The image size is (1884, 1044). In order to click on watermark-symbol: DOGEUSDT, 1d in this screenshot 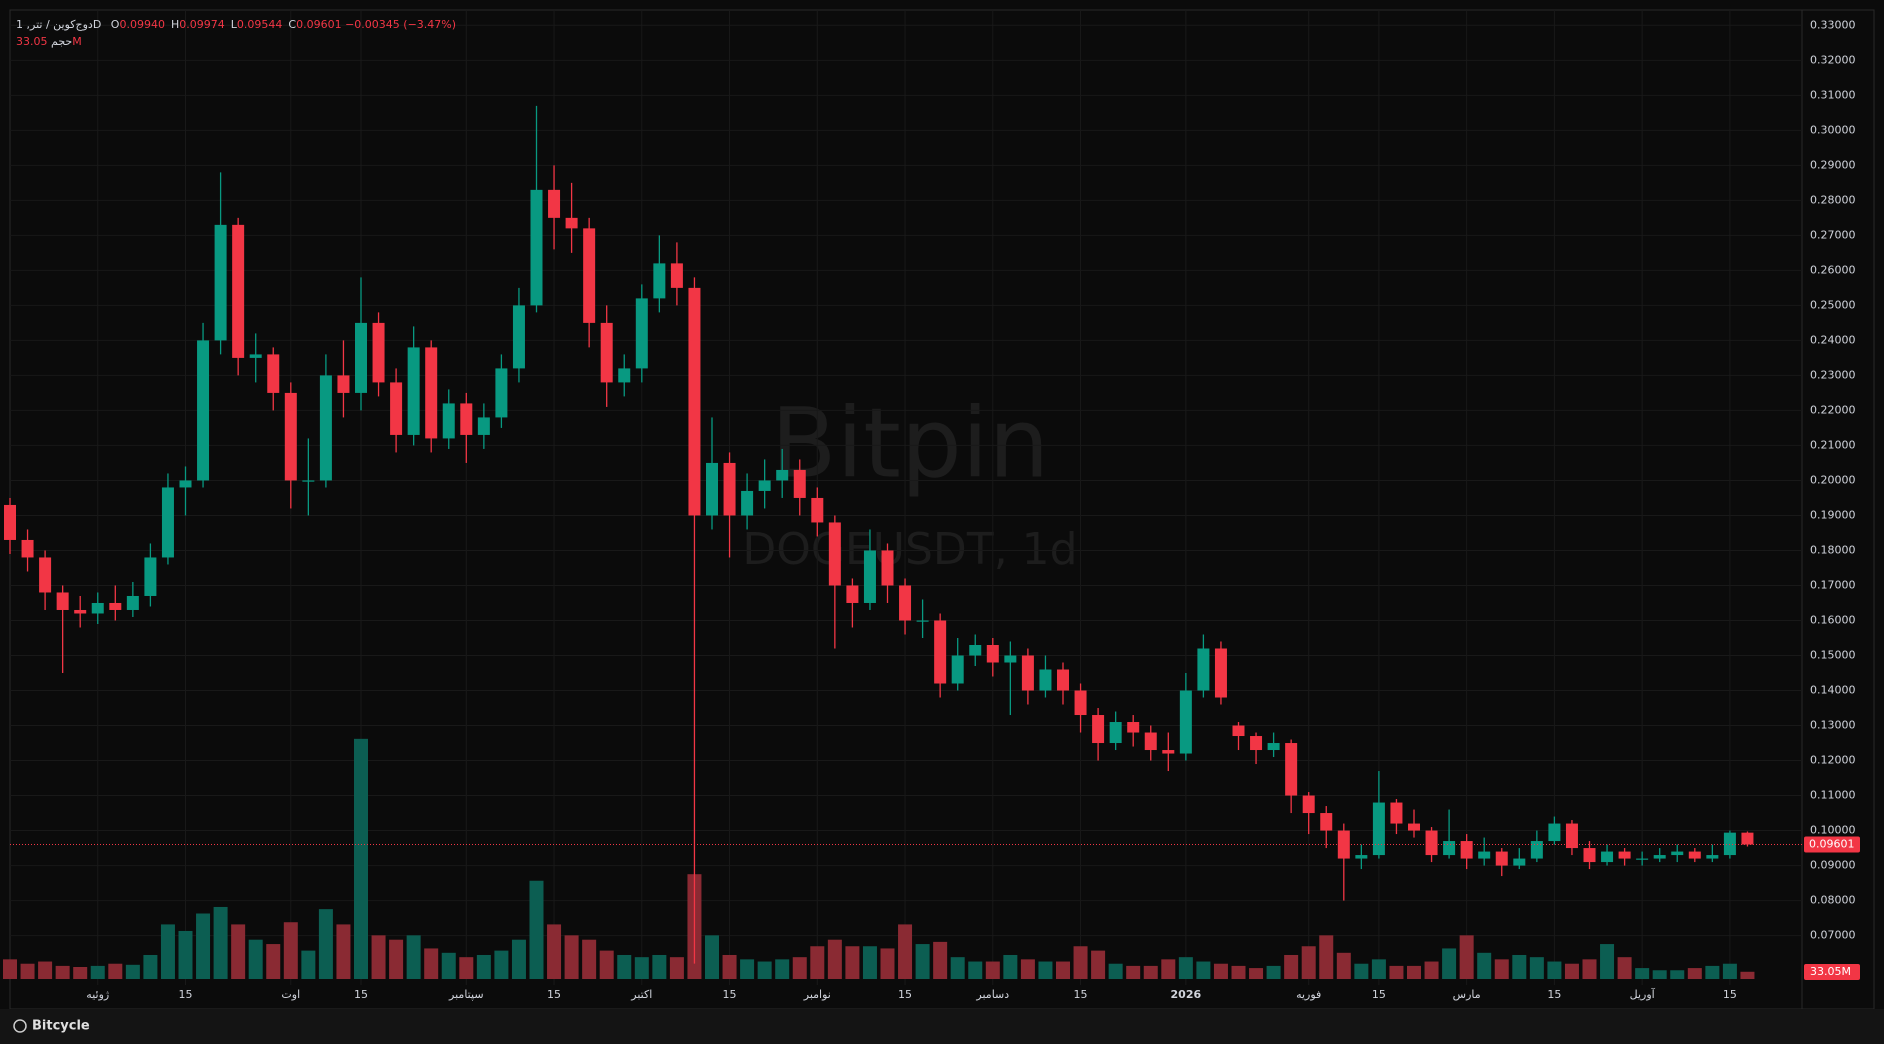, I will do `click(909, 549)`.